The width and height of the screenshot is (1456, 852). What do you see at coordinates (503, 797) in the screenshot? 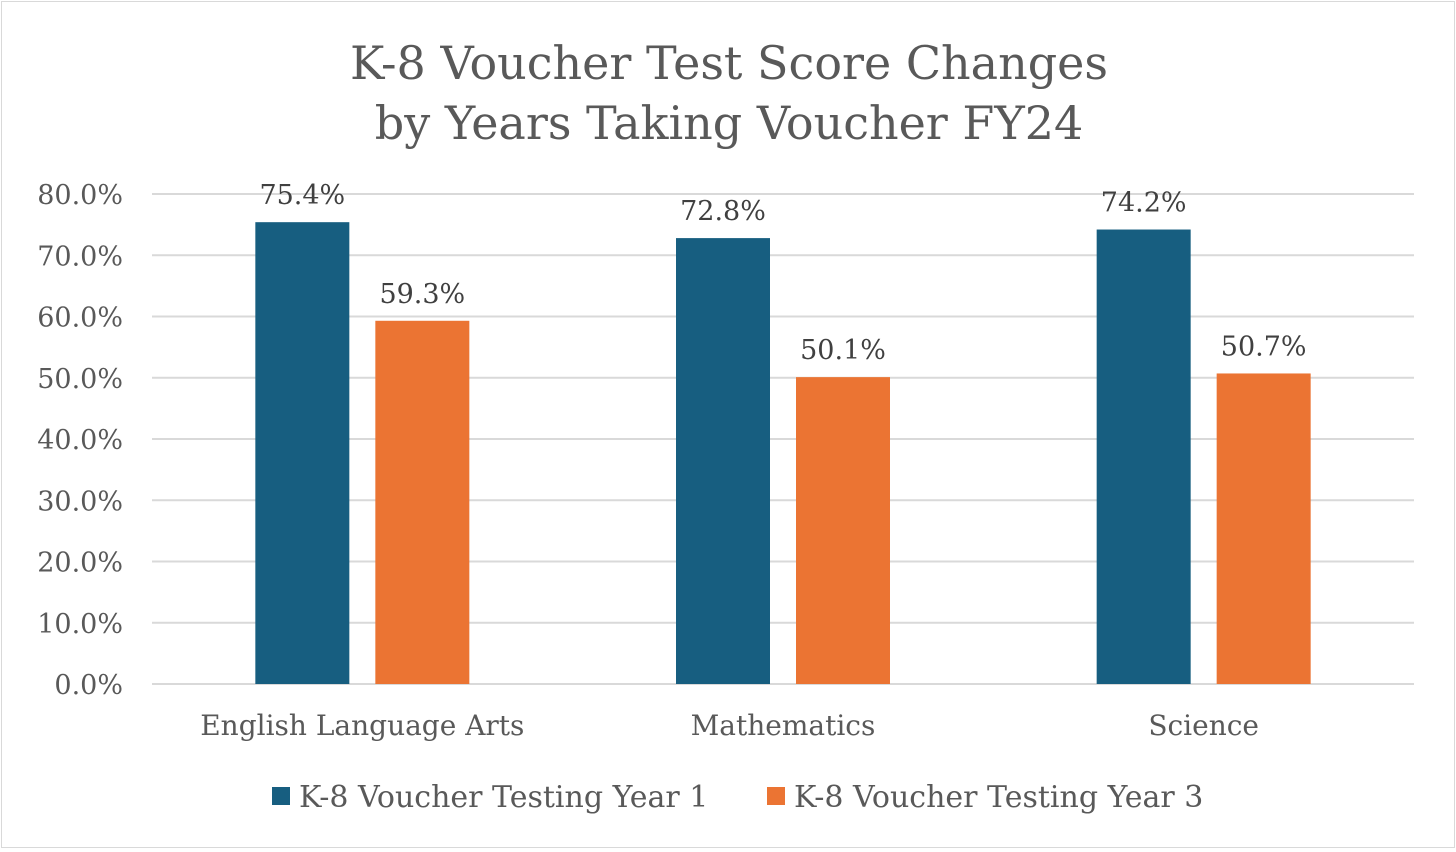
I see `legend-label-series-1: K-8 Voucher Testing Year 1` at bounding box center [503, 797].